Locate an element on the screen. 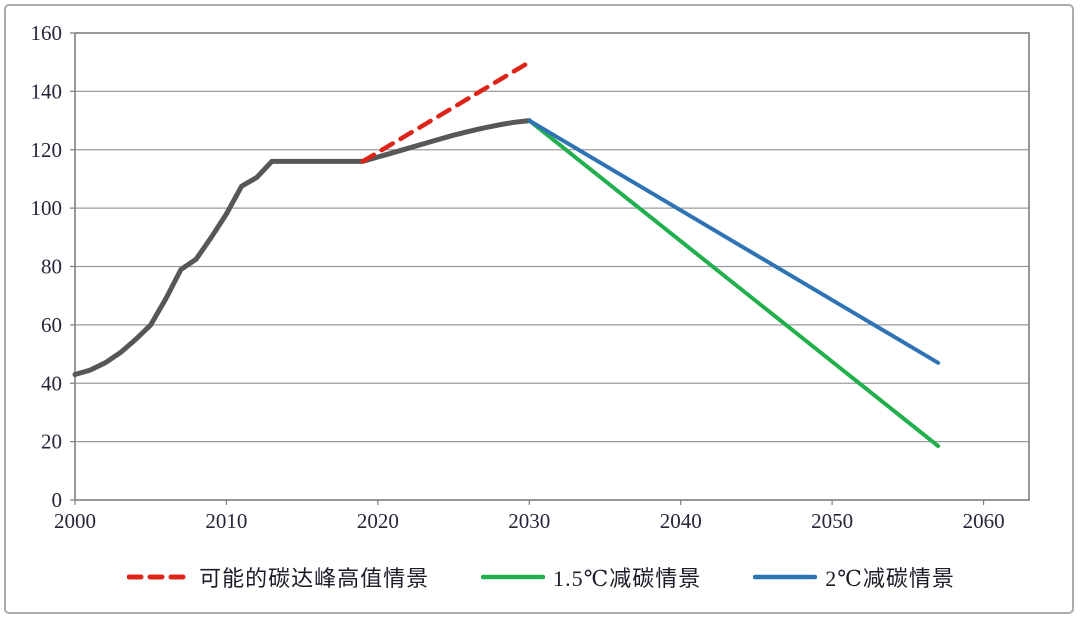  legend-item-peak-high-scenario: 可能的碳达峰高值情景 is located at coordinates (278, 577).